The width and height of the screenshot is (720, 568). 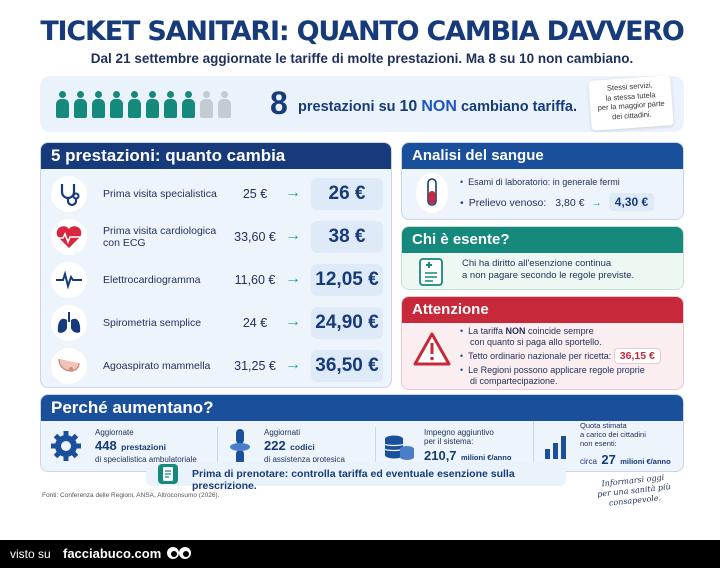 I want to click on stat-number: 222, so click(x=275, y=445).